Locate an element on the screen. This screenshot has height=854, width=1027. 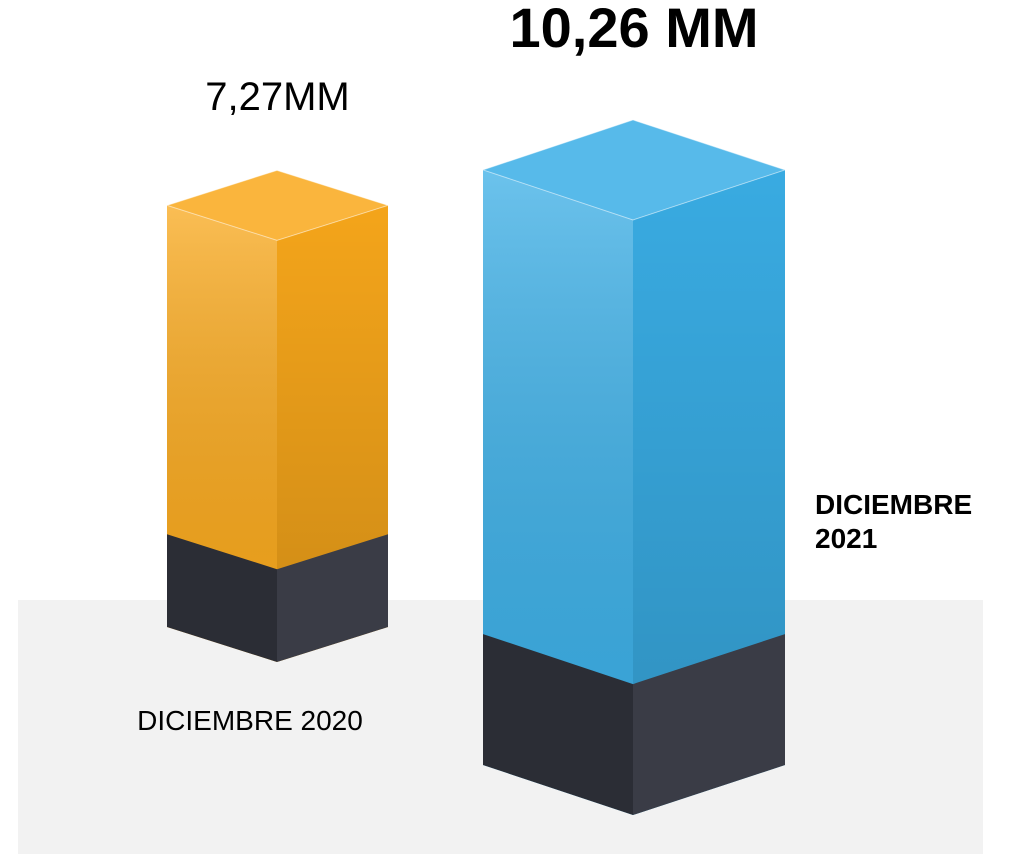
category-label: DICIEMBRE 2021 is located at coordinates (894, 521).